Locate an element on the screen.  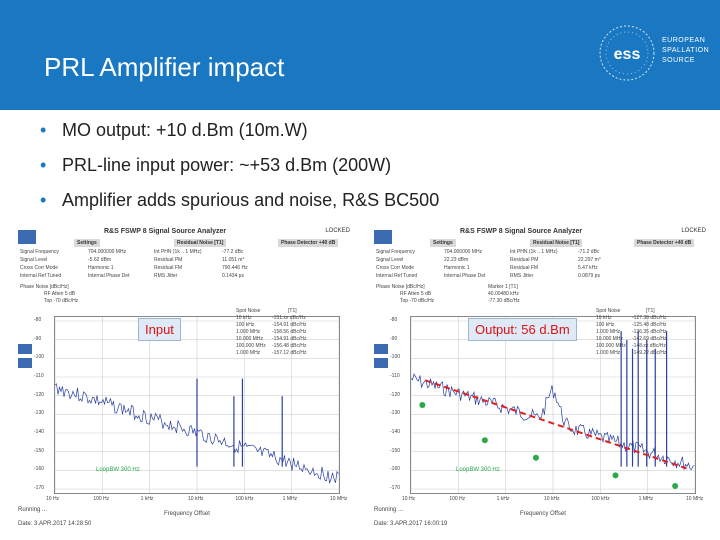
ess-logo: ess is located at coordinates (627, 53).